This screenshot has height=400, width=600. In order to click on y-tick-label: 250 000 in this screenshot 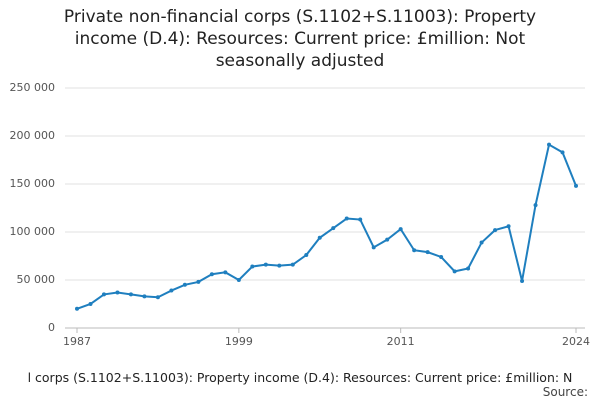, I will do `click(33, 87)`.